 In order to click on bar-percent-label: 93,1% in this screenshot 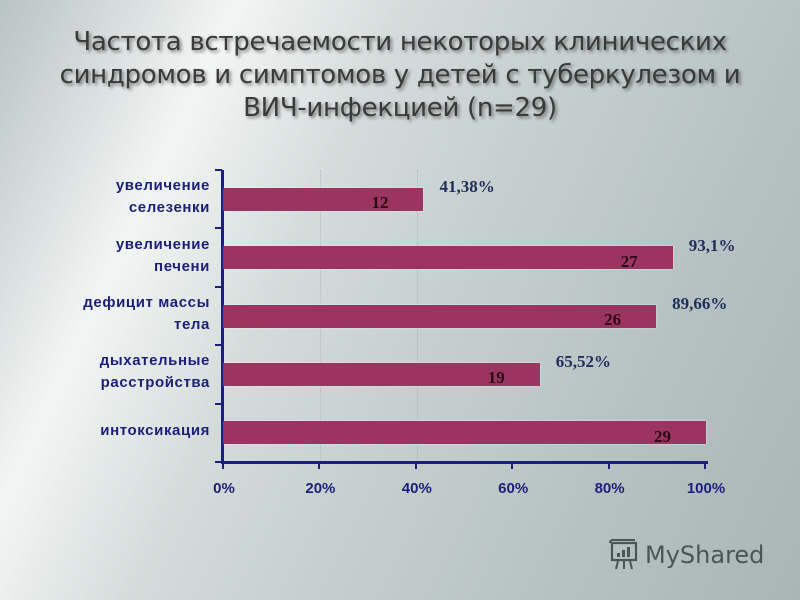, I will do `click(712, 245)`.